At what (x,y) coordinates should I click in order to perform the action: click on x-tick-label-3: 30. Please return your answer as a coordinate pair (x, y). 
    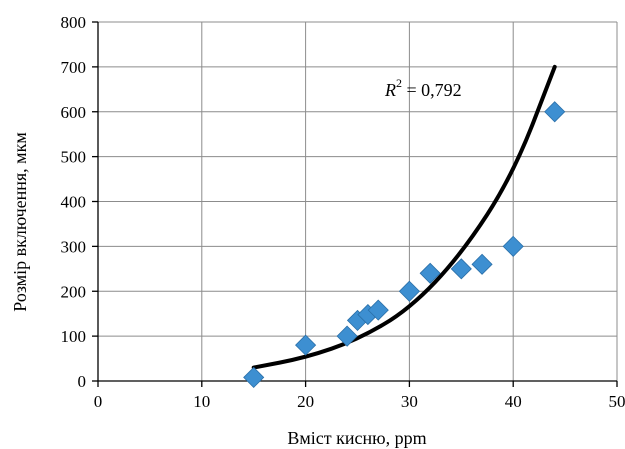
    Looking at the image, I should click on (409, 401).